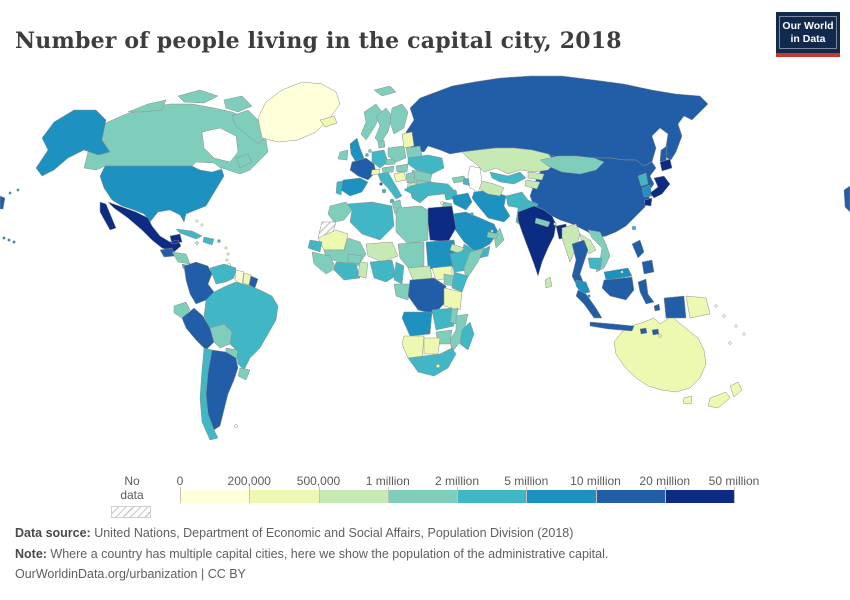  I want to click on country-belgium, so click(367, 155).